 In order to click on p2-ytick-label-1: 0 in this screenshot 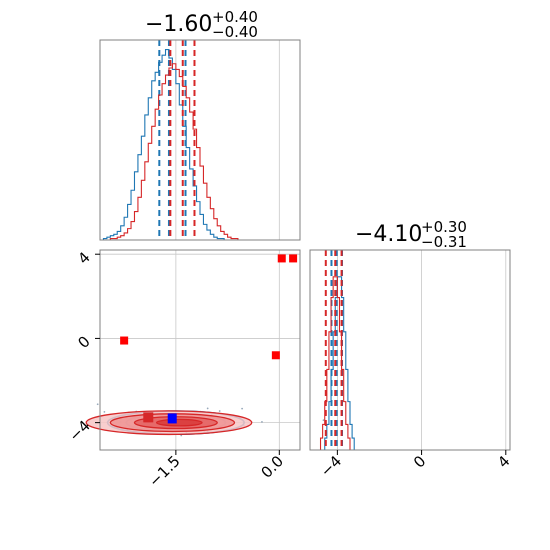, I will do `click(83, 342)`.